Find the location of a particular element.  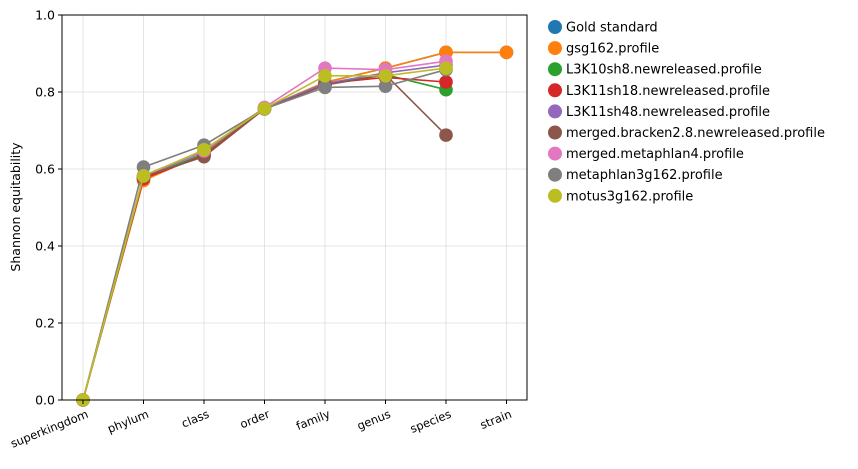

legend-label: gsg162.profile is located at coordinates (612, 49).